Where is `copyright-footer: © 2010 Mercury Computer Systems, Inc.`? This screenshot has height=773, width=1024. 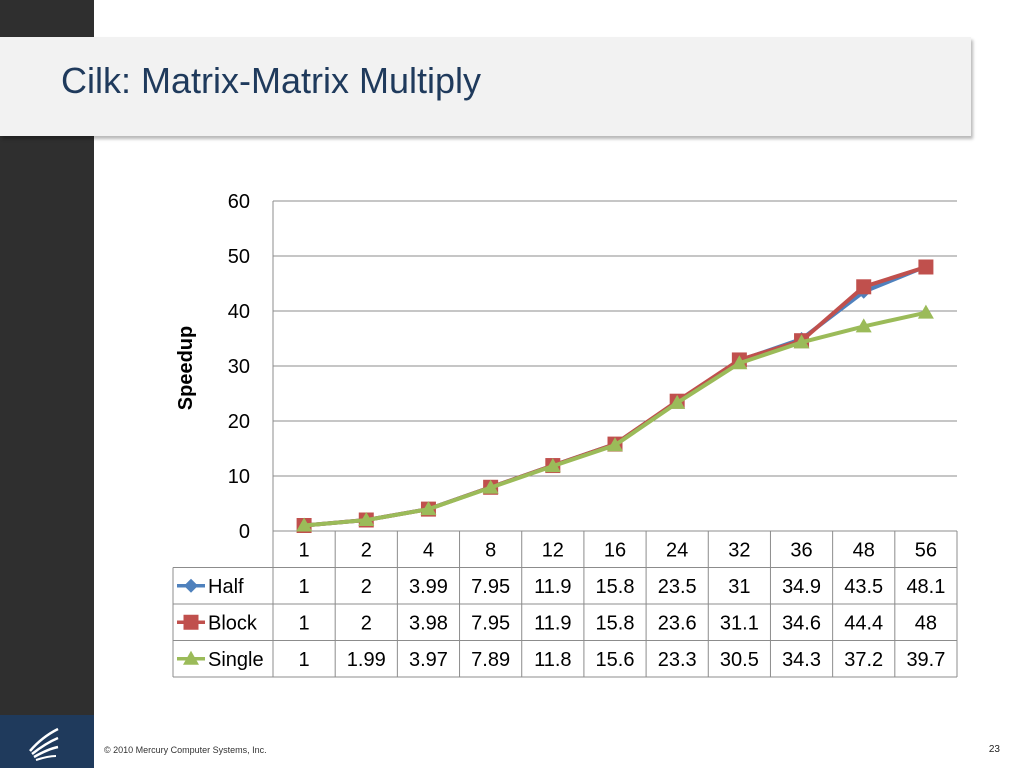 copyright-footer: © 2010 Mercury Computer Systems, Inc. is located at coordinates (185, 750).